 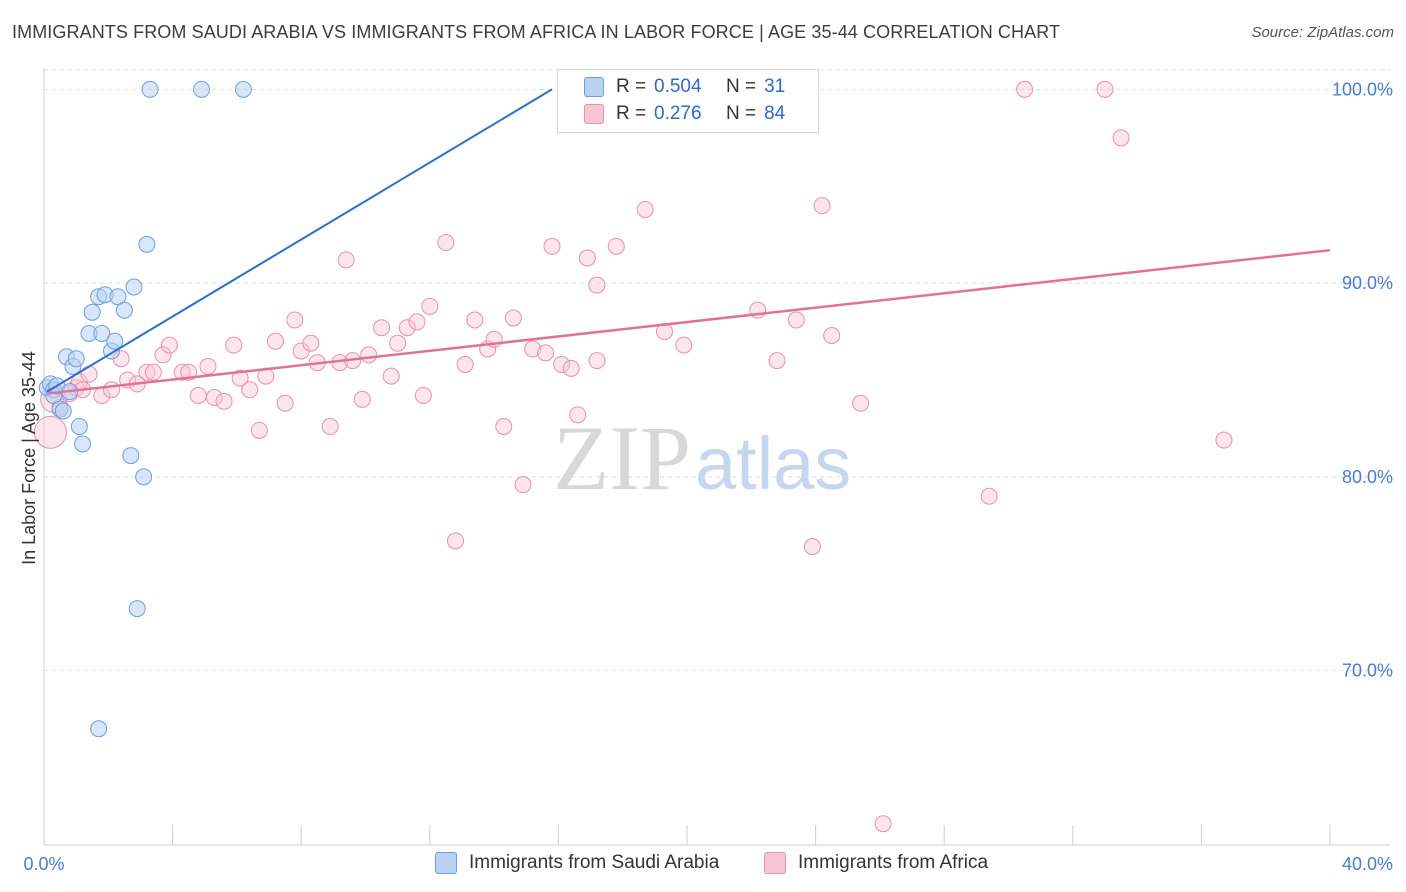 What do you see at coordinates (446, 863) in the screenshot?
I see `saudi-legend-swatch` at bounding box center [446, 863].